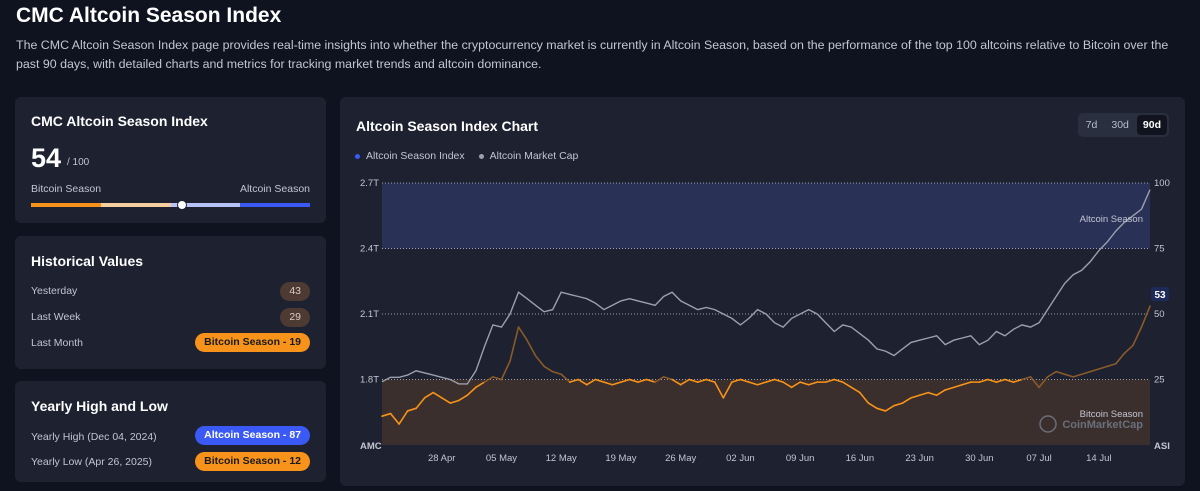 This screenshot has width=1200, height=491. Describe the element at coordinates (1159, 314) in the screenshot. I see `y-right-tick-label: 50` at that location.